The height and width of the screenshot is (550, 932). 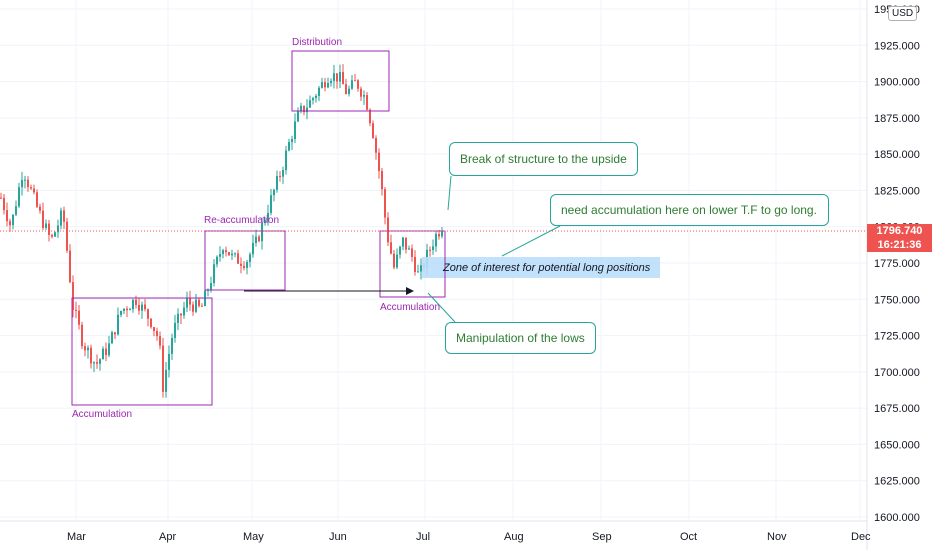 What do you see at coordinates (897, 191) in the screenshot?
I see `price-tick-label: 1825.000` at bounding box center [897, 191].